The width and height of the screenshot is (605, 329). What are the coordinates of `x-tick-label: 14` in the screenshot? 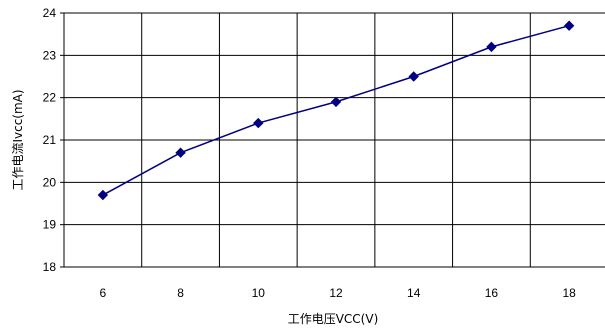 It's located at (414, 293).